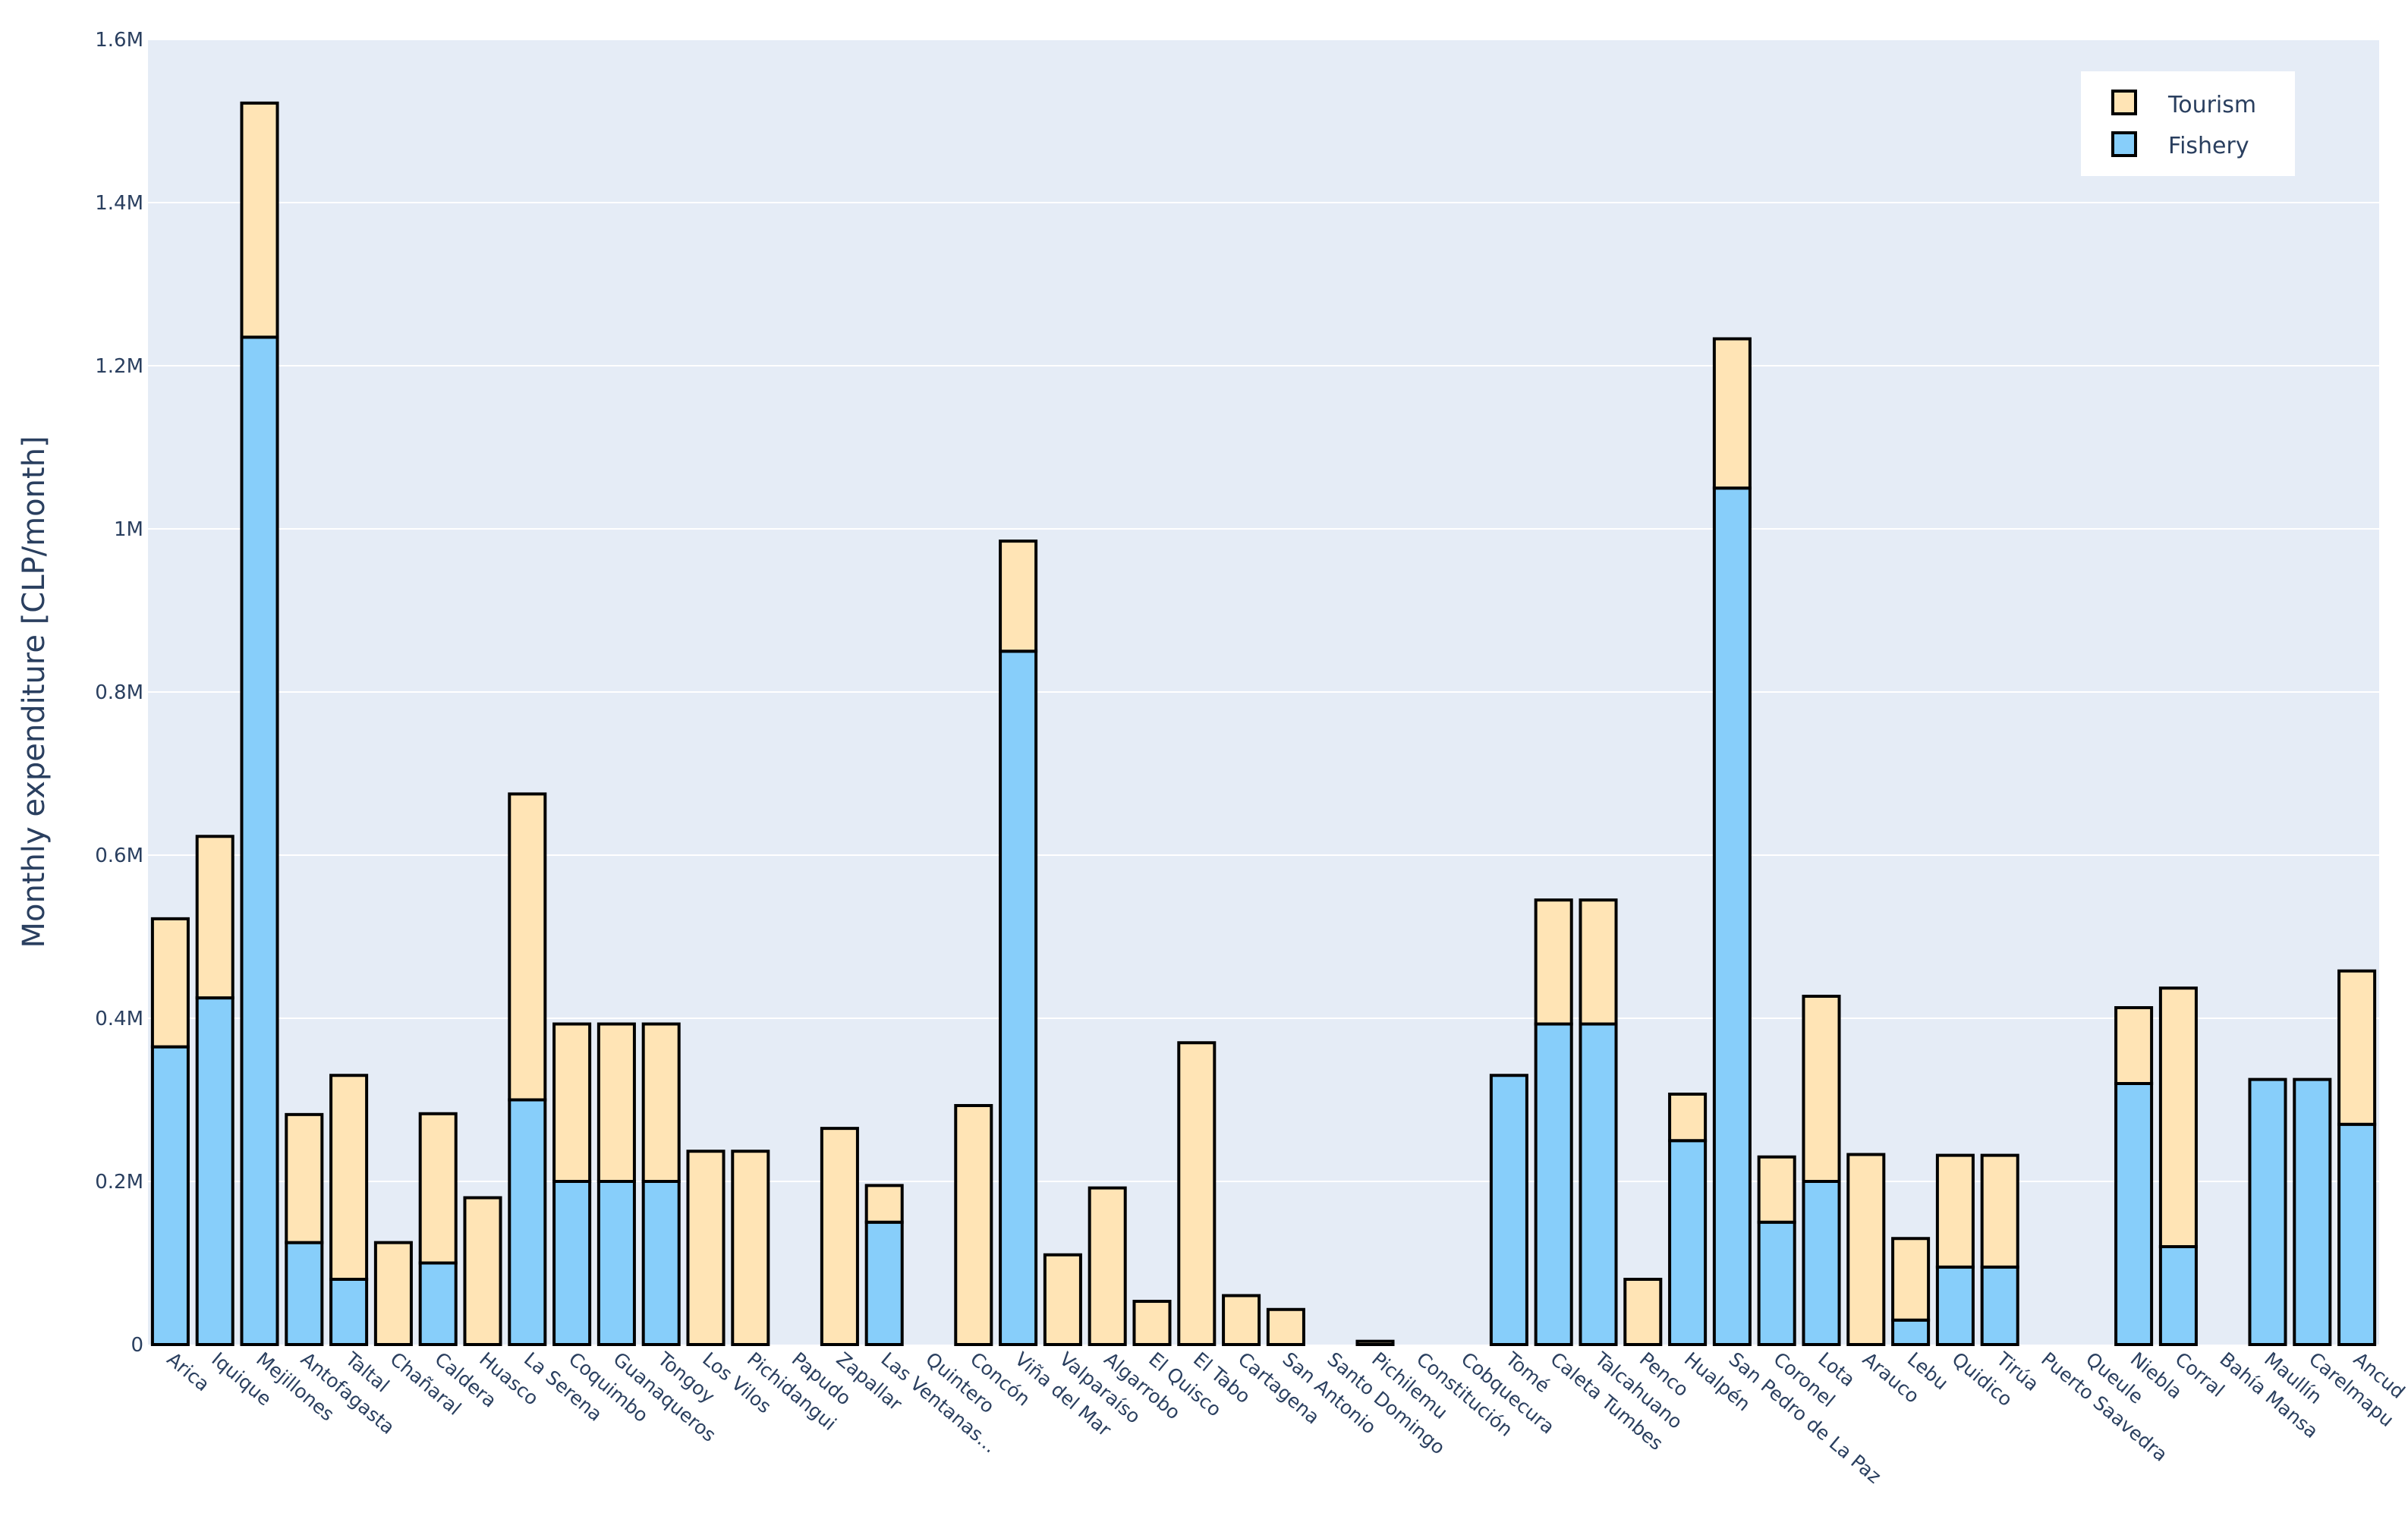 The width and height of the screenshot is (2408, 1513). I want to click on legend-label-fishery: Fishery, so click(2208, 146).